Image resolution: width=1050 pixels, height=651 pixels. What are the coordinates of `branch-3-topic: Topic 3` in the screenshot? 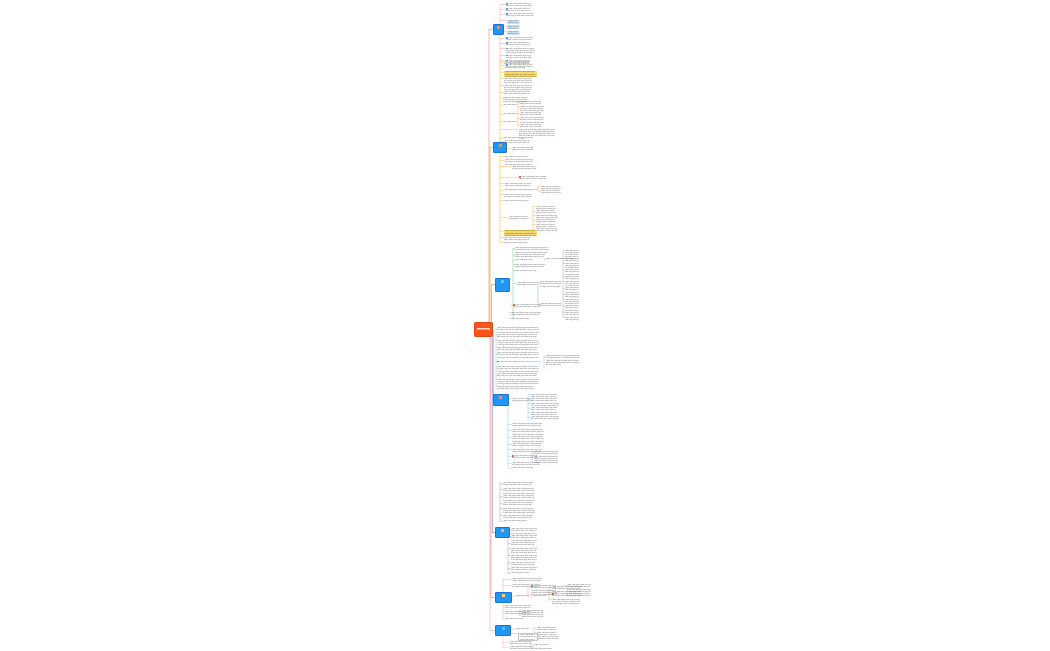 It's located at (502, 285).